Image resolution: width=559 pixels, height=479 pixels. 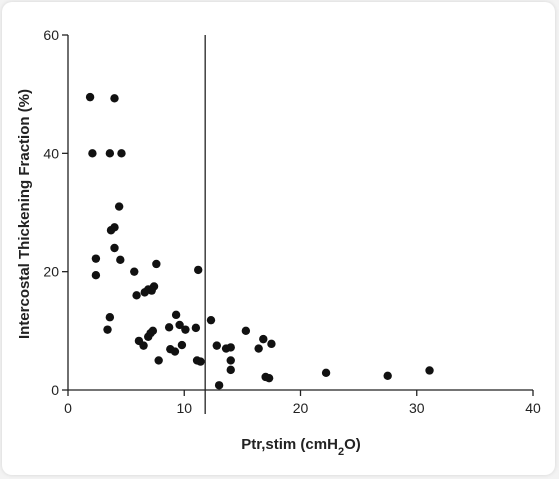 I want to click on x-tick-label: 30, so click(x=417, y=408).